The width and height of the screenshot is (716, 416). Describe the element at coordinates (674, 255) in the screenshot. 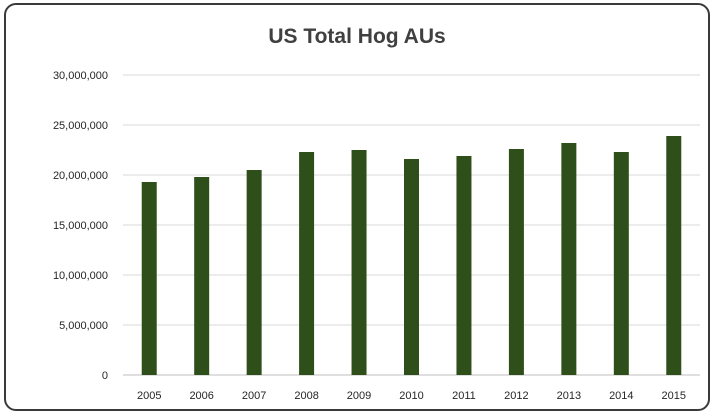

I see `bar-2015` at that location.